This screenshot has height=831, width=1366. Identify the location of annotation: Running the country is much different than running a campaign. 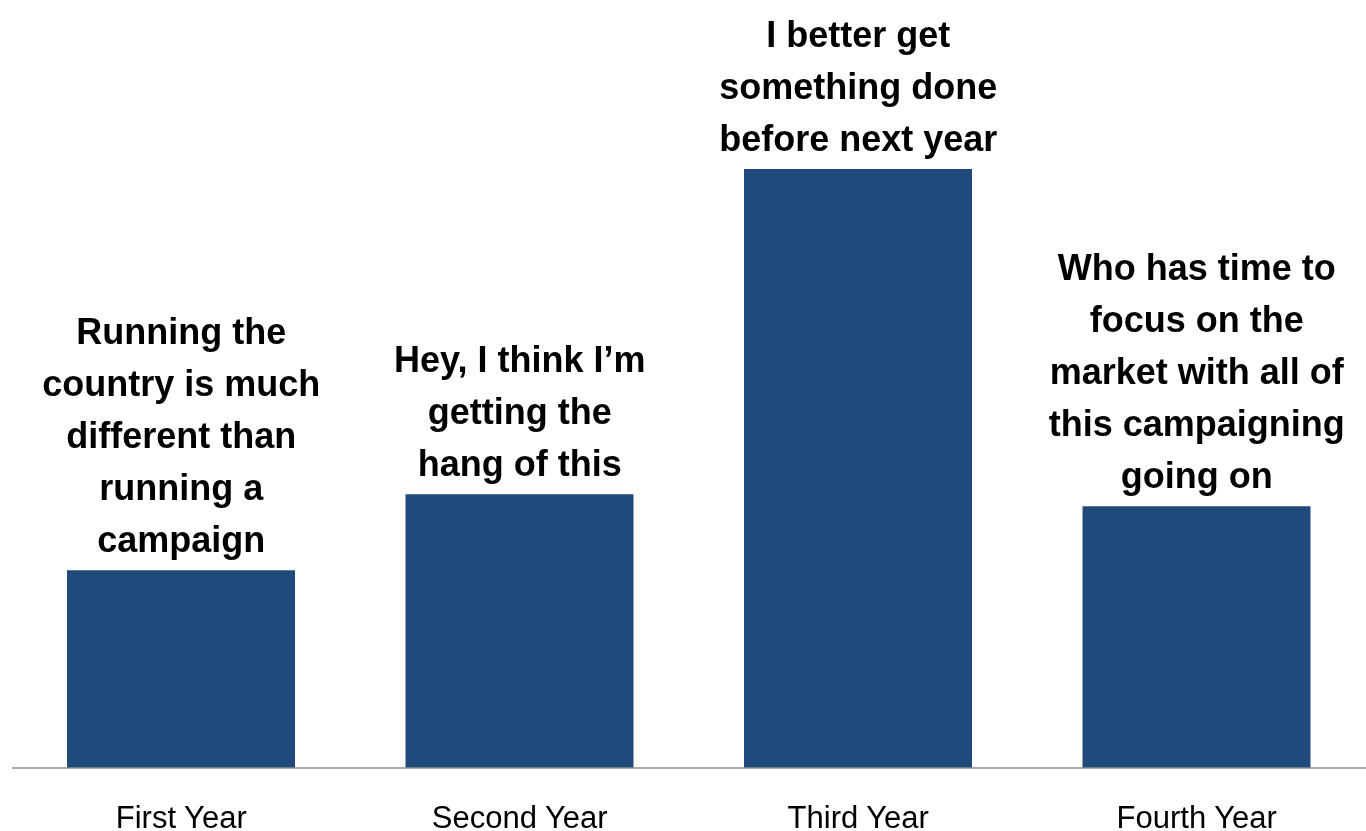
(181, 436).